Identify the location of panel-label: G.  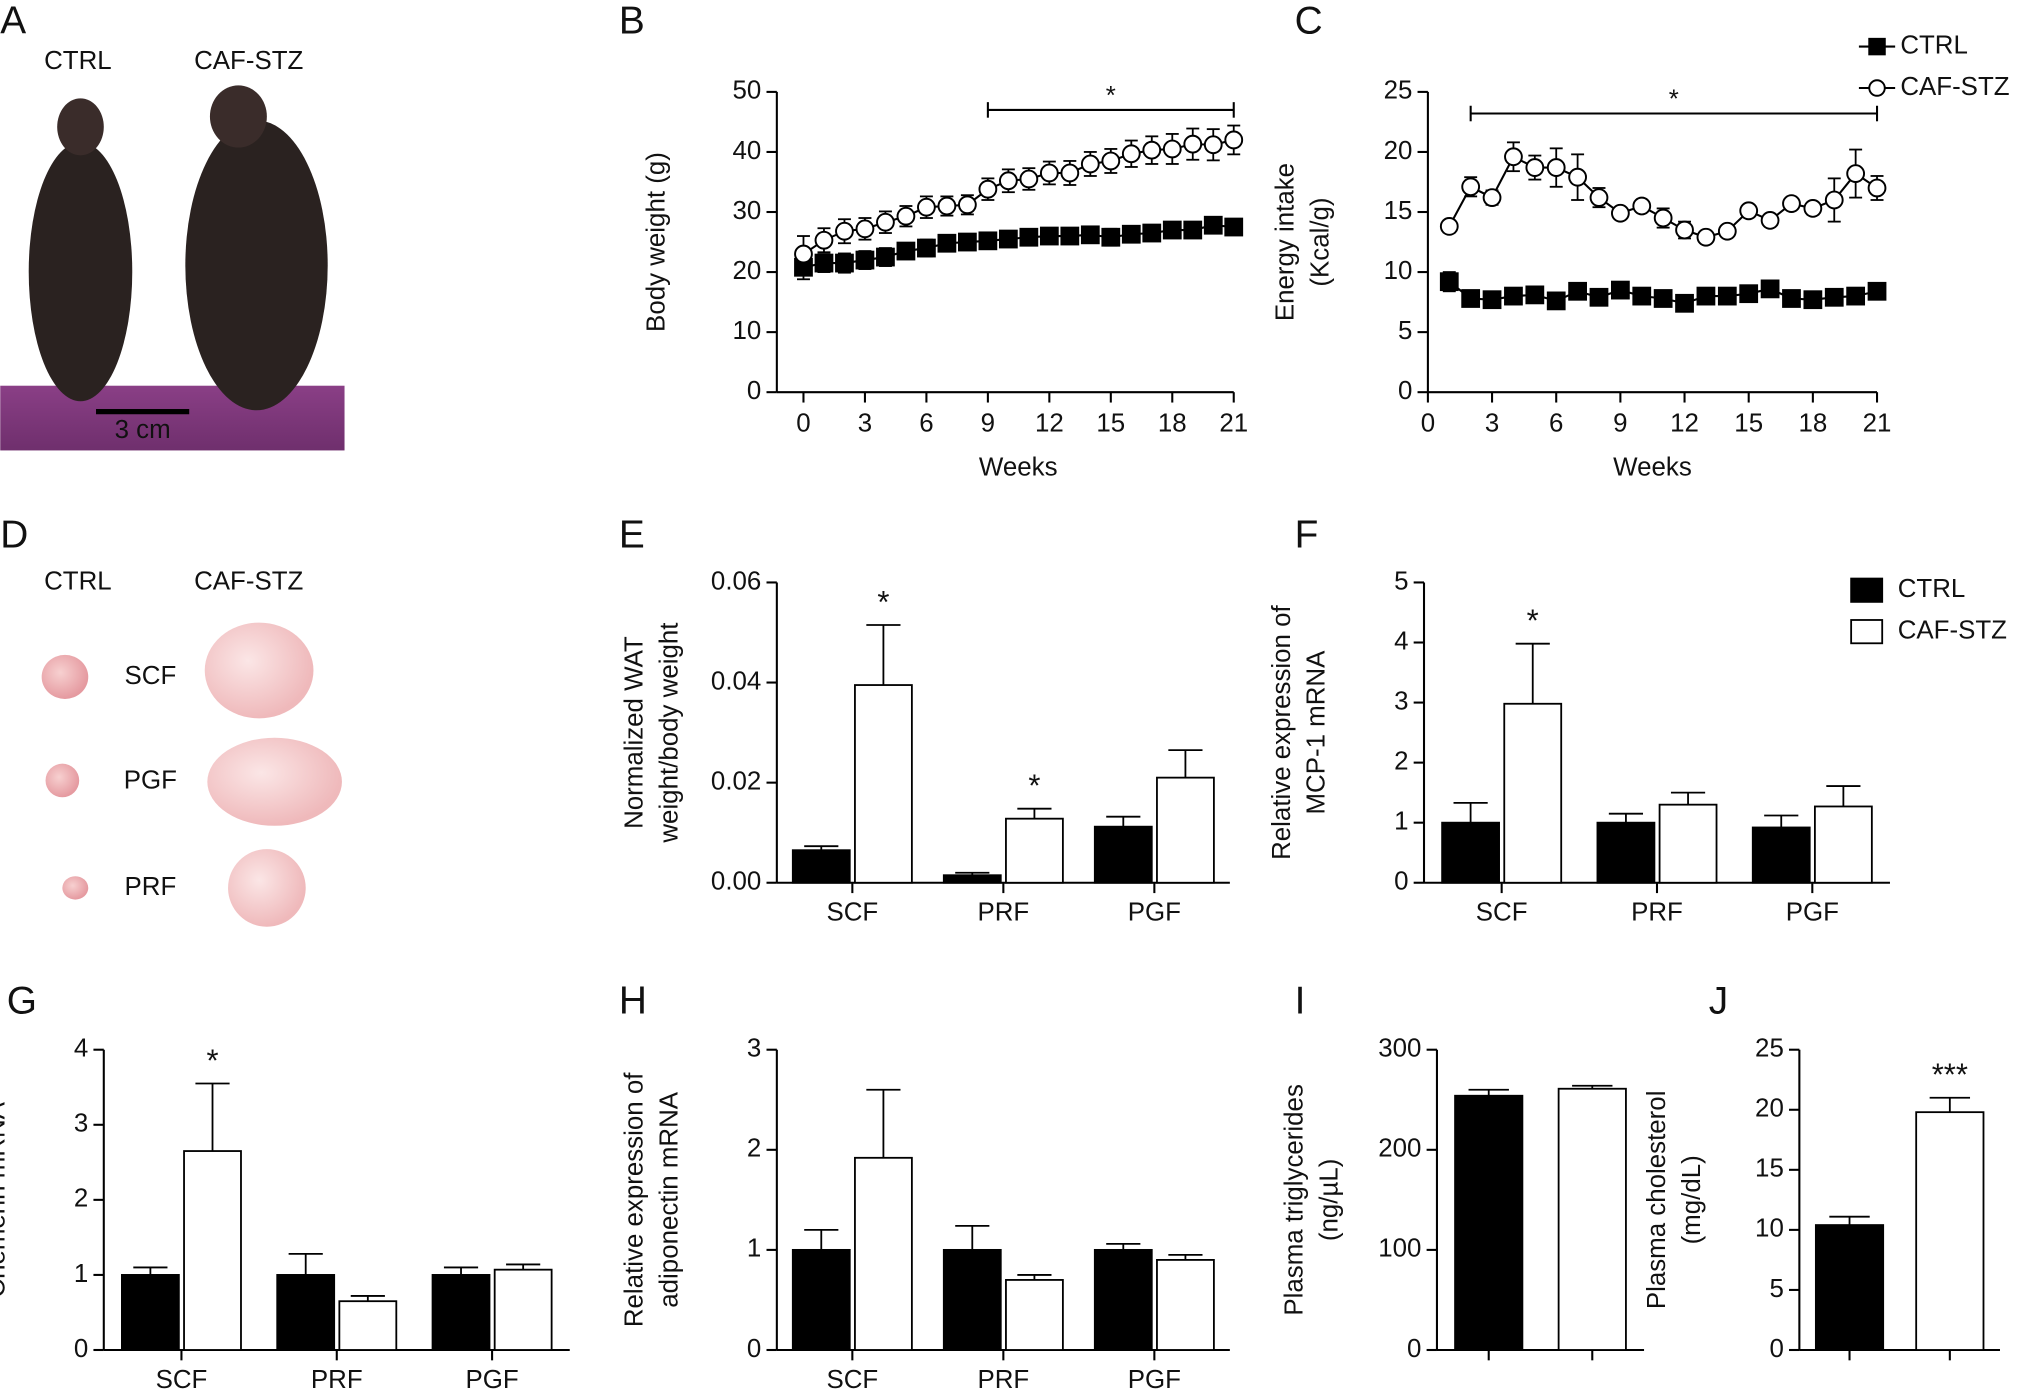
(22, 1000).